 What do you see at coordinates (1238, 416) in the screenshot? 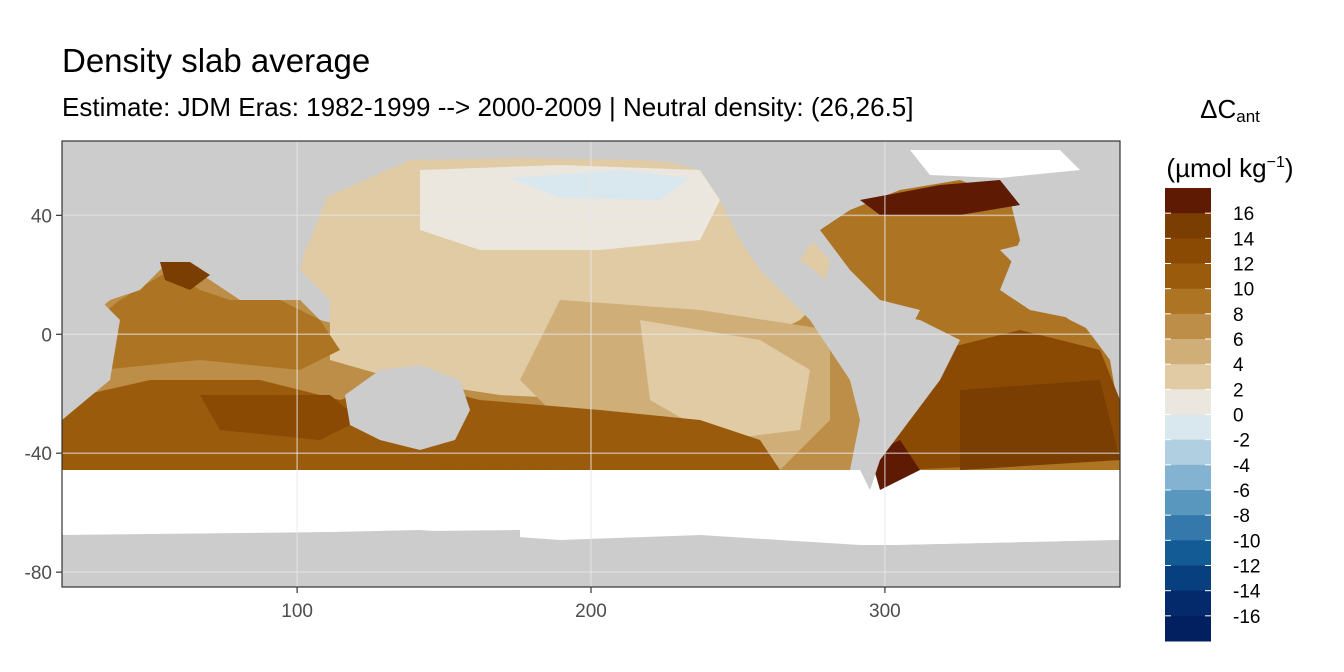
I see `colorbar-label: 0` at bounding box center [1238, 416].